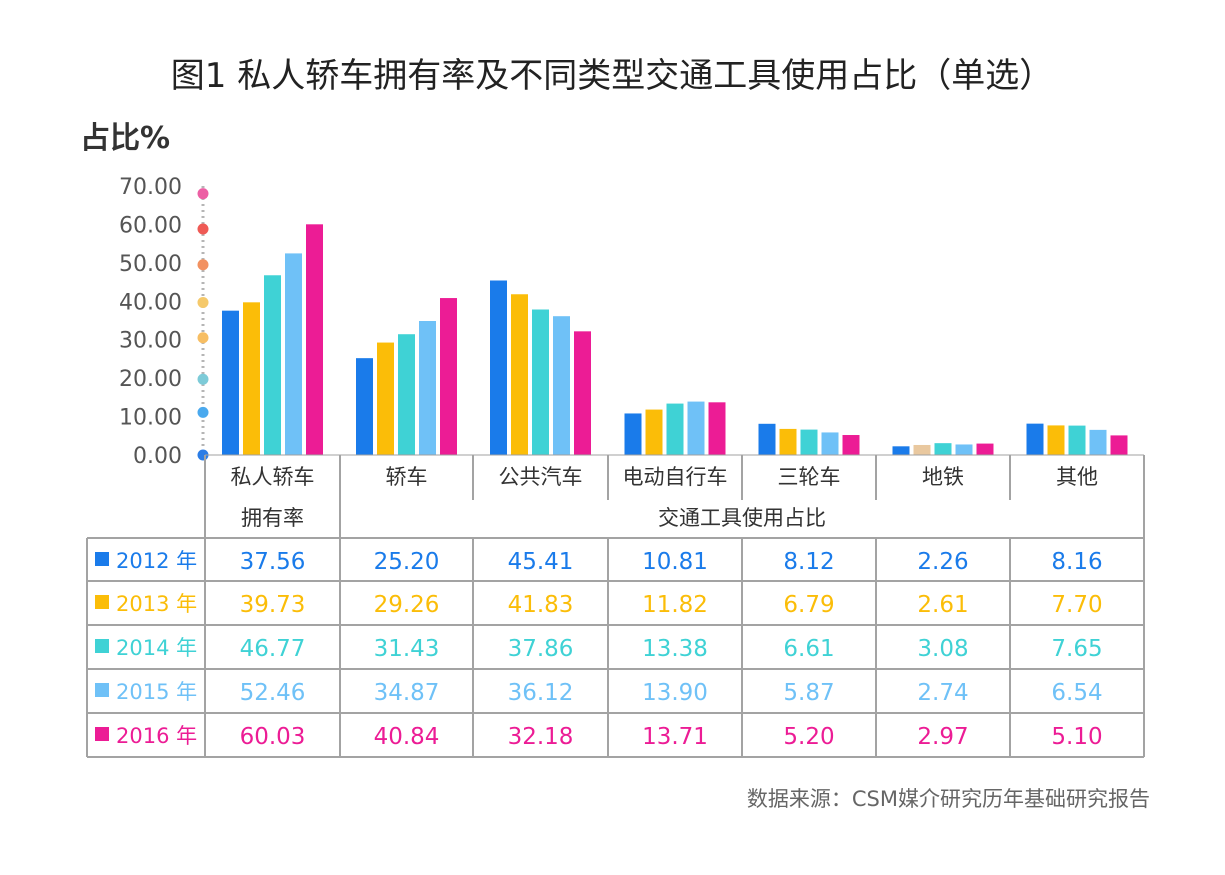 Image resolution: width=1225 pixels, height=875 pixels. Describe the element at coordinates (156, 604) in the screenshot. I see `legend-label: 2013 年` at that location.